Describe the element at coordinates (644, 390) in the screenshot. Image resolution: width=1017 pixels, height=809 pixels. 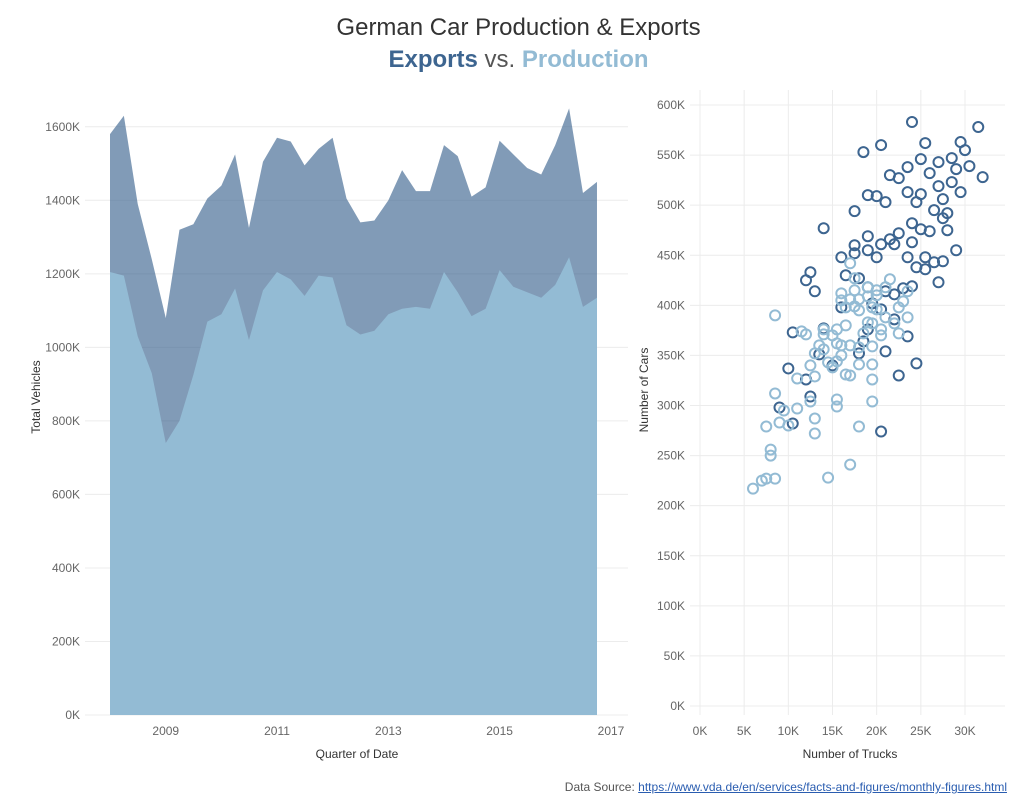
I see `scatter-y-axis-label: Number of Cars` at that location.